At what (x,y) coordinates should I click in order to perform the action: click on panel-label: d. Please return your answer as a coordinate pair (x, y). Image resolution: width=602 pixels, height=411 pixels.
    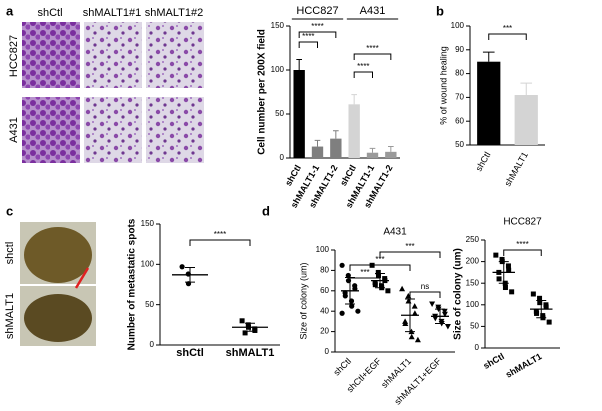
    Looking at the image, I should click on (266, 210).